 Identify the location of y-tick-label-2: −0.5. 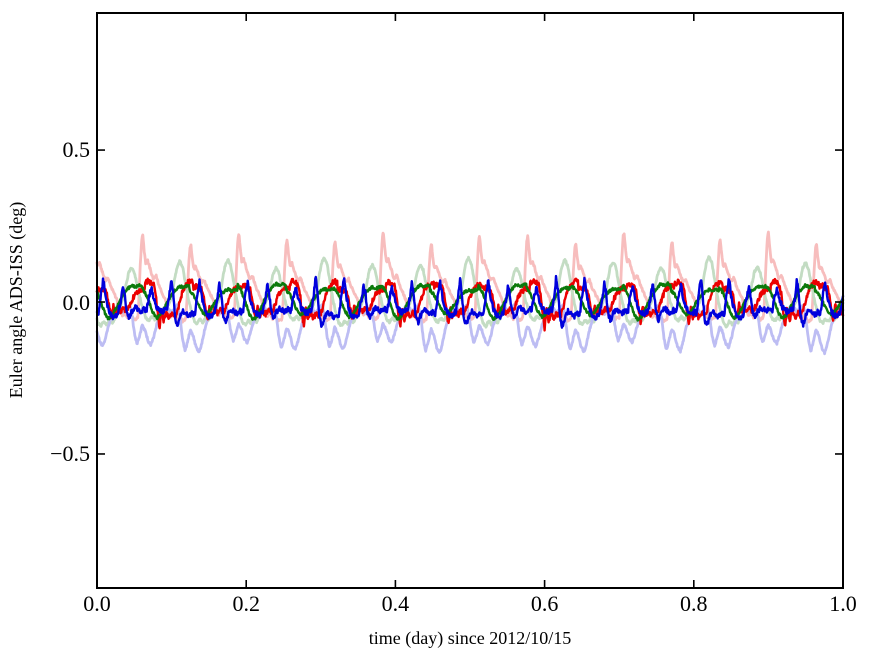
(70, 453).